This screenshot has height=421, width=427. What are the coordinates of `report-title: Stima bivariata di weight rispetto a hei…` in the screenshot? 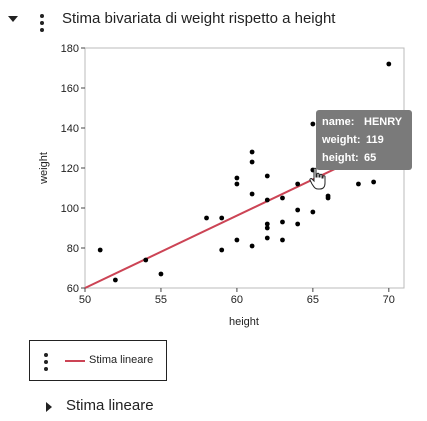 It's located at (199, 18).